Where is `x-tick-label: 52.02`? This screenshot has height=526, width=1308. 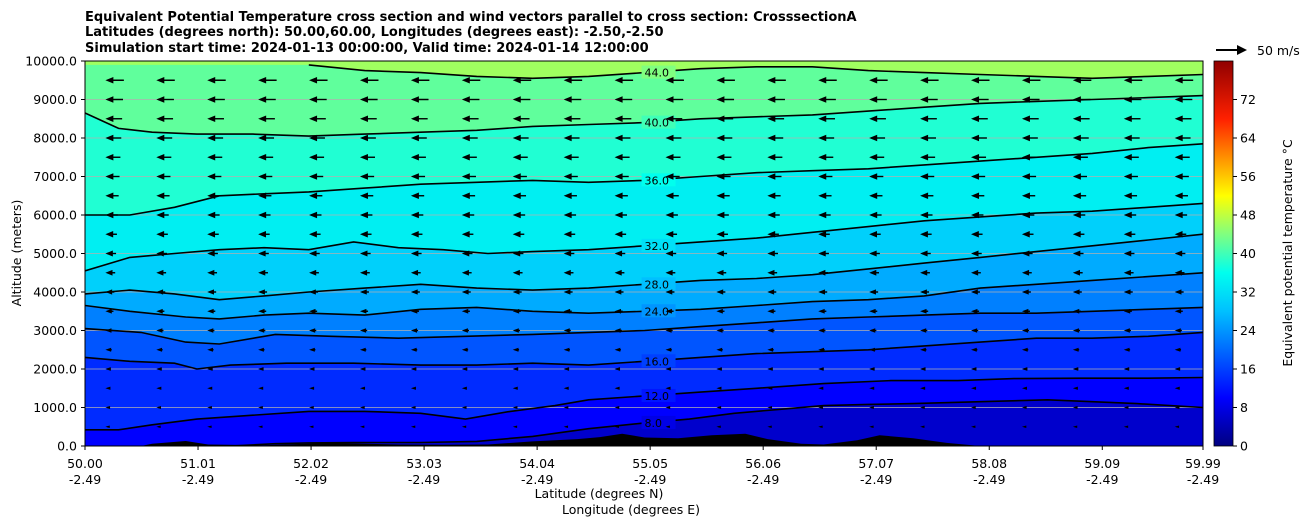 x-tick-label: 52.02 is located at coordinates (311, 463).